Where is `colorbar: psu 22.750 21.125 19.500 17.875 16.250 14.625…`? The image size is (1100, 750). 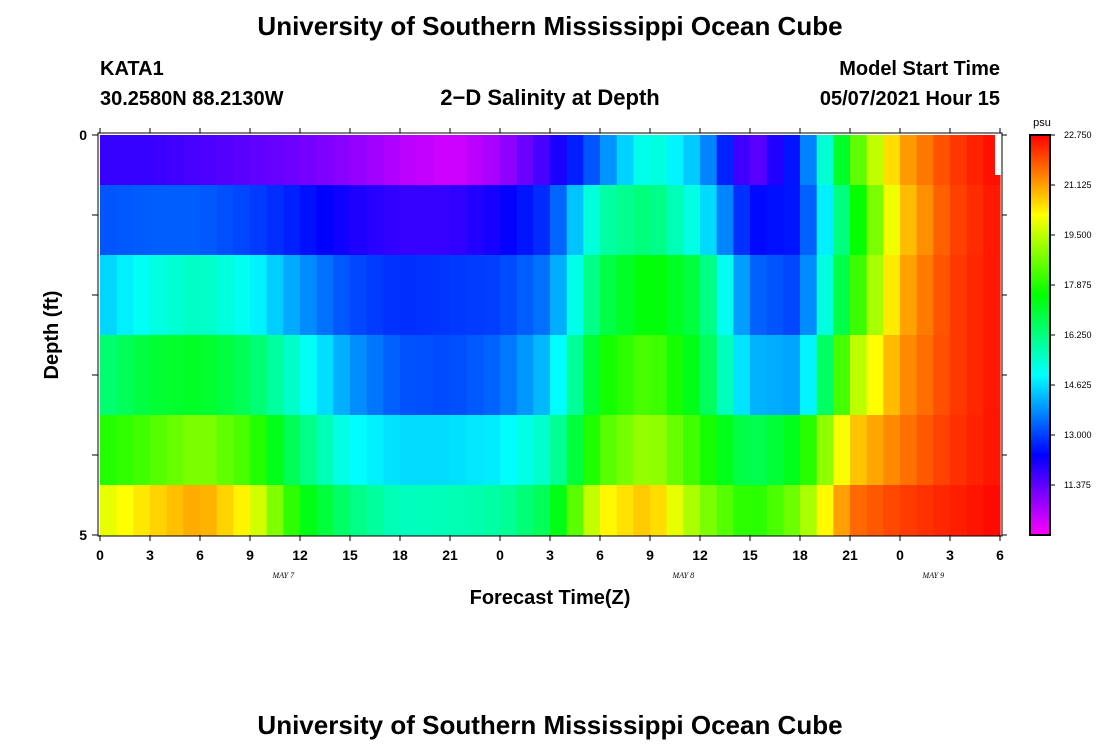
colorbar: psu 22.750 21.125 19.500 17.875 16.250 14.625… is located at coordinates (1060, 326).